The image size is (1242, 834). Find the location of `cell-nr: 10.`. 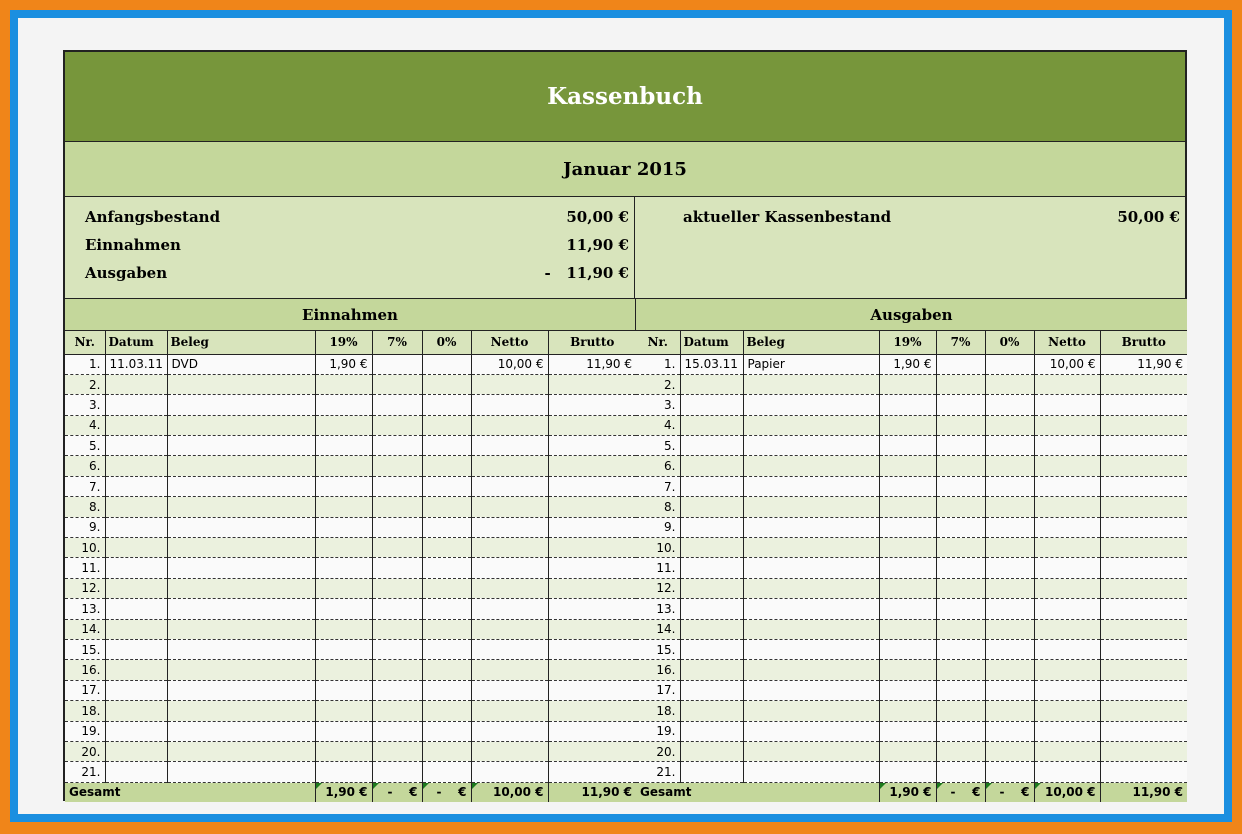

cell-nr: 10. is located at coordinates (658, 548).